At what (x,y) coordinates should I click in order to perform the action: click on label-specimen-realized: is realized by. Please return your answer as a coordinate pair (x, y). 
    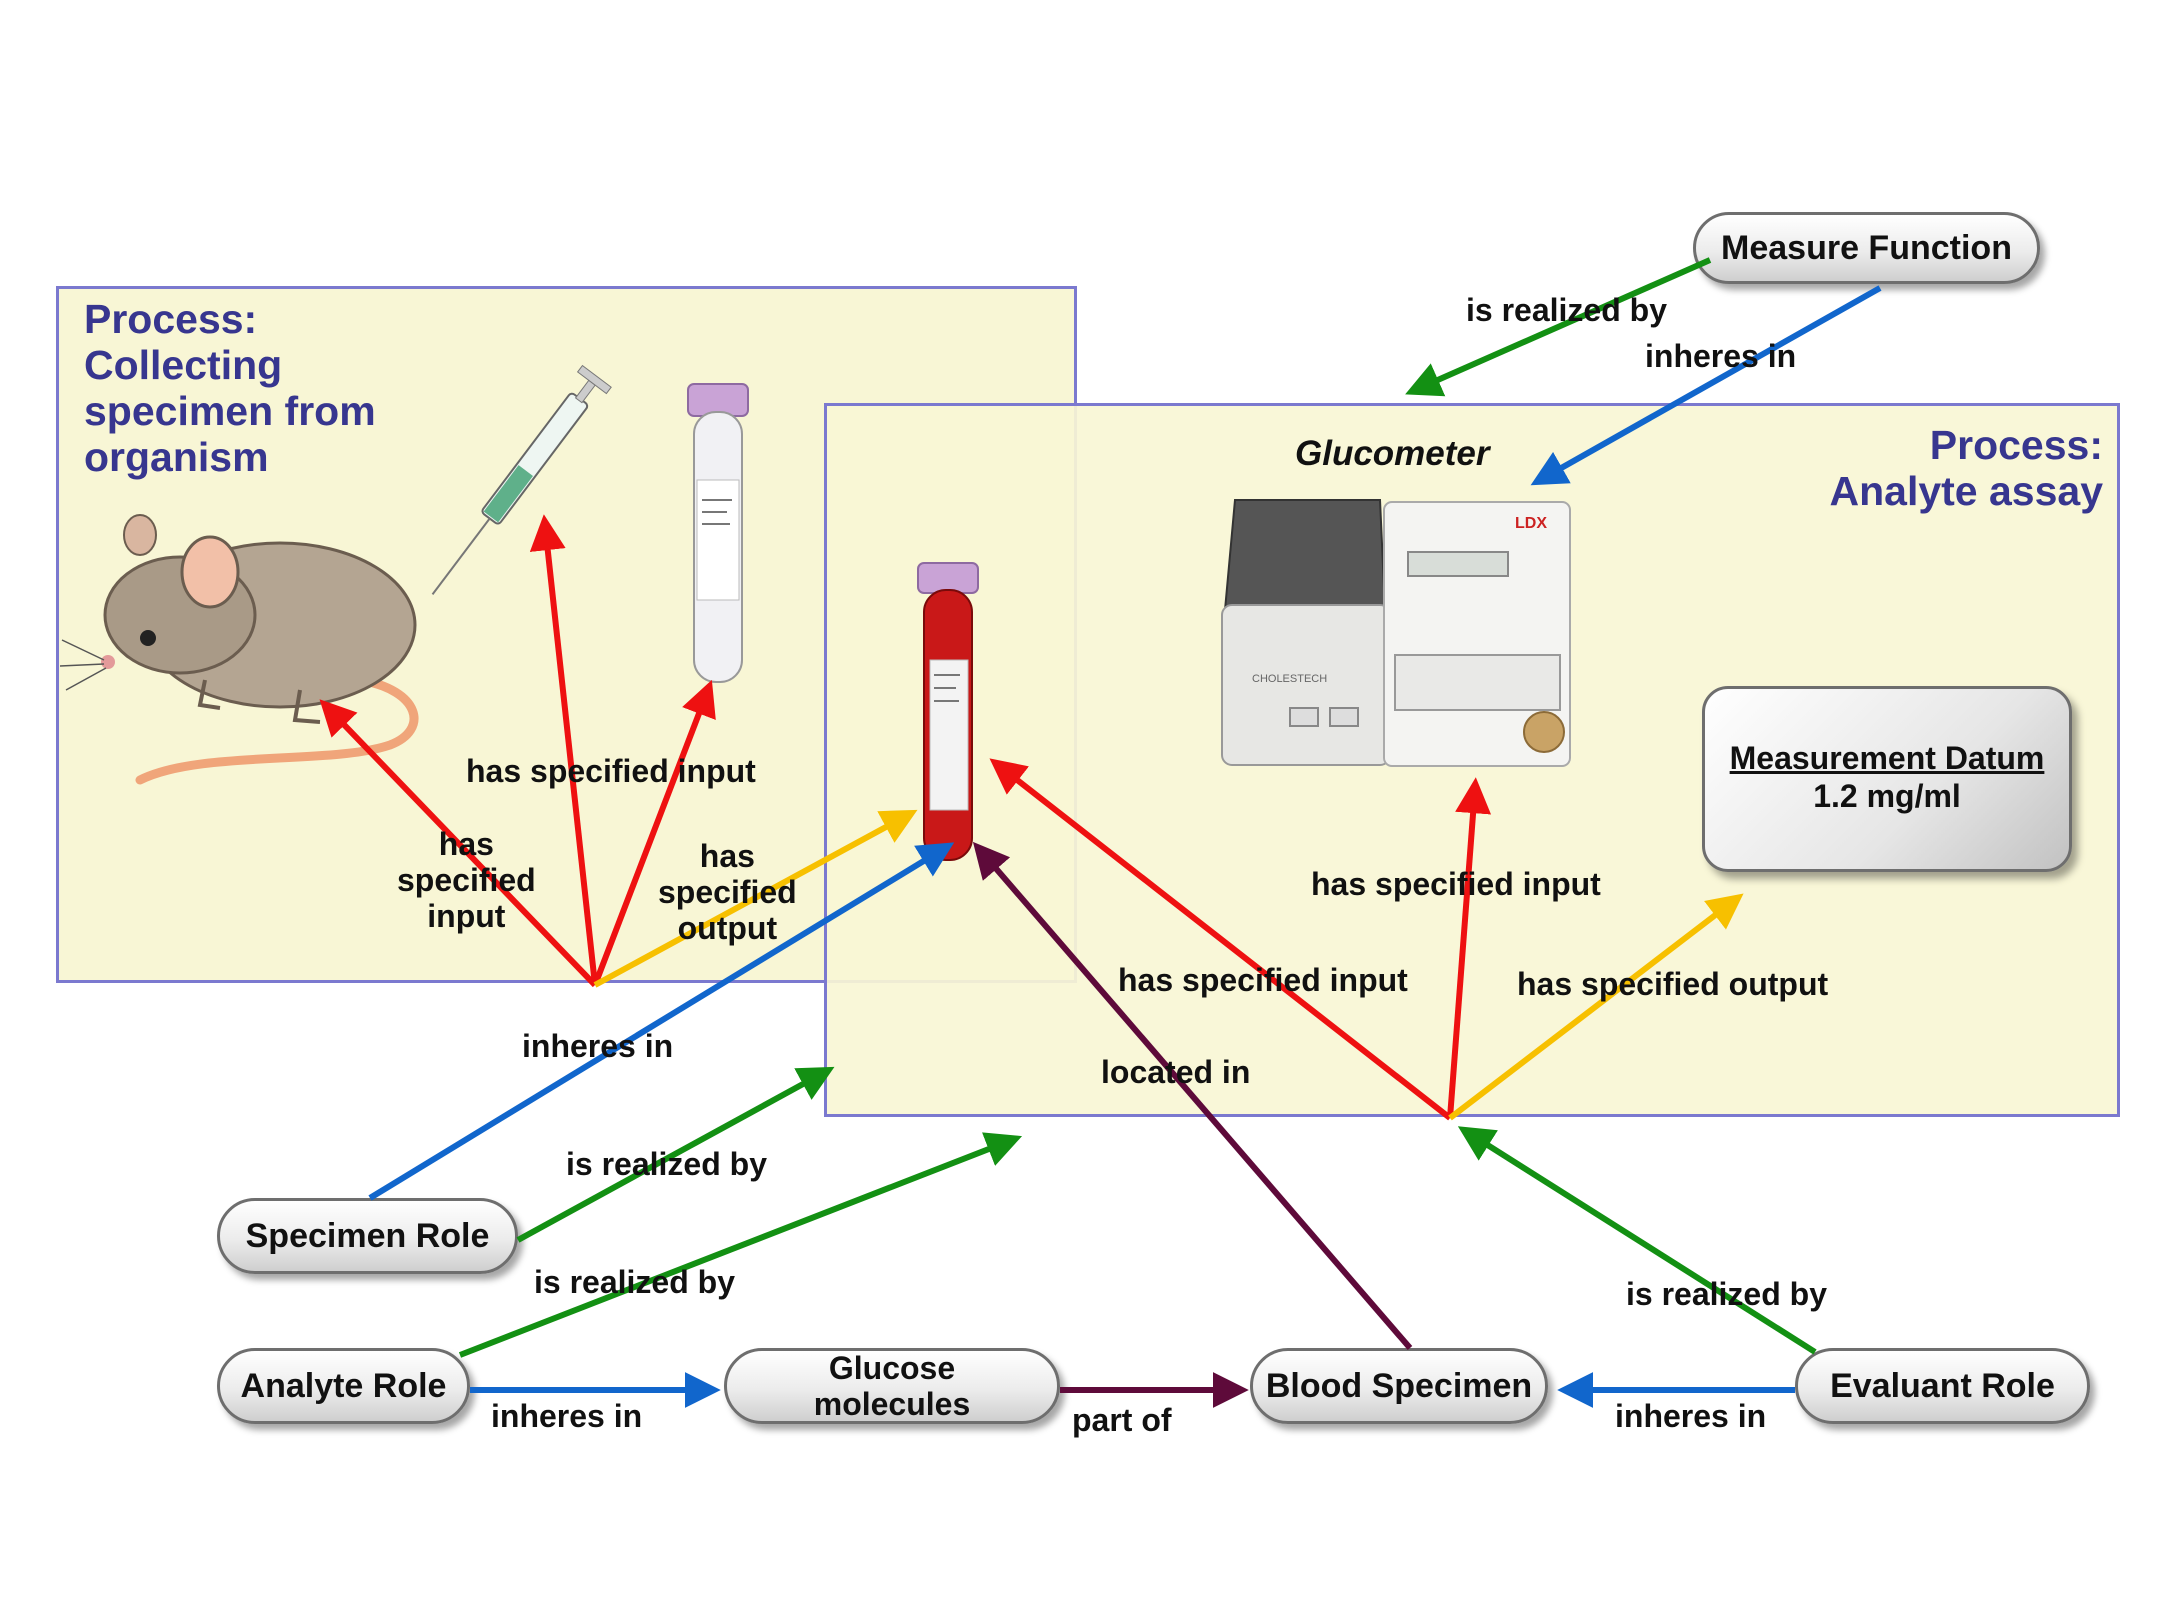
    Looking at the image, I should click on (666, 1164).